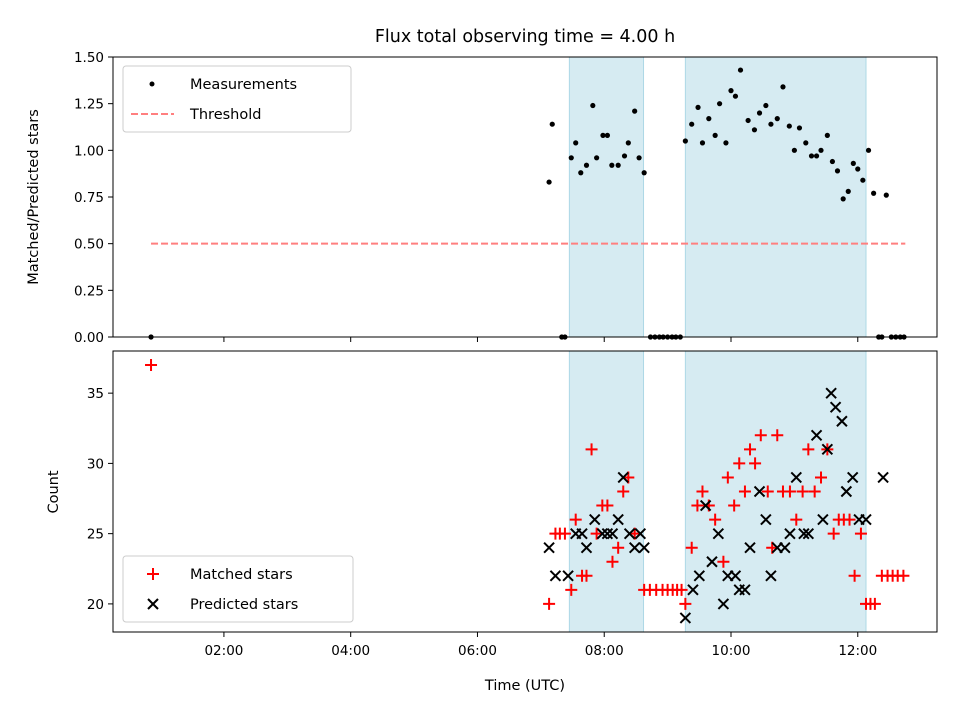  I want to click on ratio-y-tick-label: 1.00, so click(89, 151).